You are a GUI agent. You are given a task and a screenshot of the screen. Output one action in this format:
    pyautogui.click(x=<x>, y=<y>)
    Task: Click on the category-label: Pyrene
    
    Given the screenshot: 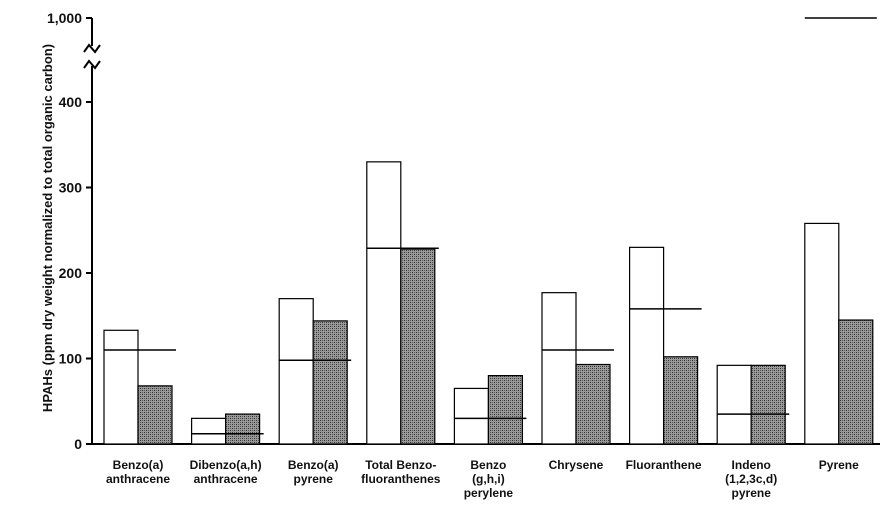 What is the action you would take?
    pyautogui.click(x=839, y=465)
    